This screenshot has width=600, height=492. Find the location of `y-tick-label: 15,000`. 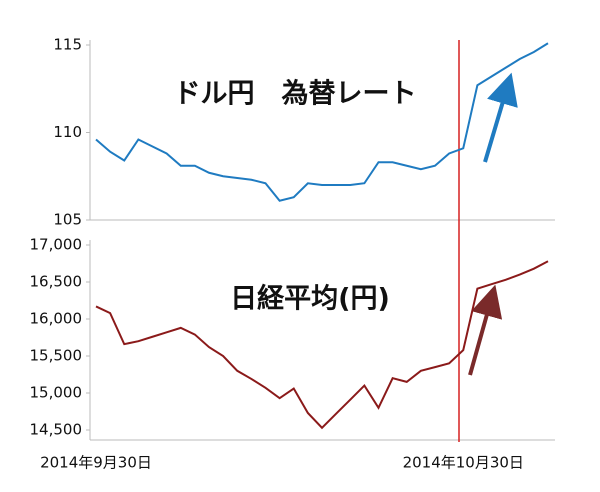

y-tick-label: 15,000 is located at coordinates (56, 393).